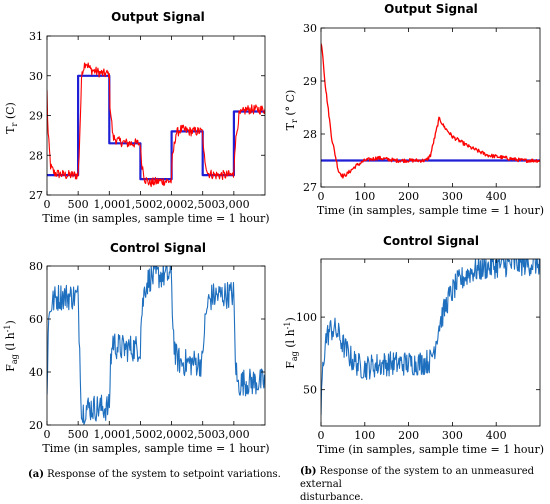 The image size is (550, 504). What do you see at coordinates (496, 435) in the screenshot?
I see `chart-3-xtick-label-4: 400` at bounding box center [496, 435].